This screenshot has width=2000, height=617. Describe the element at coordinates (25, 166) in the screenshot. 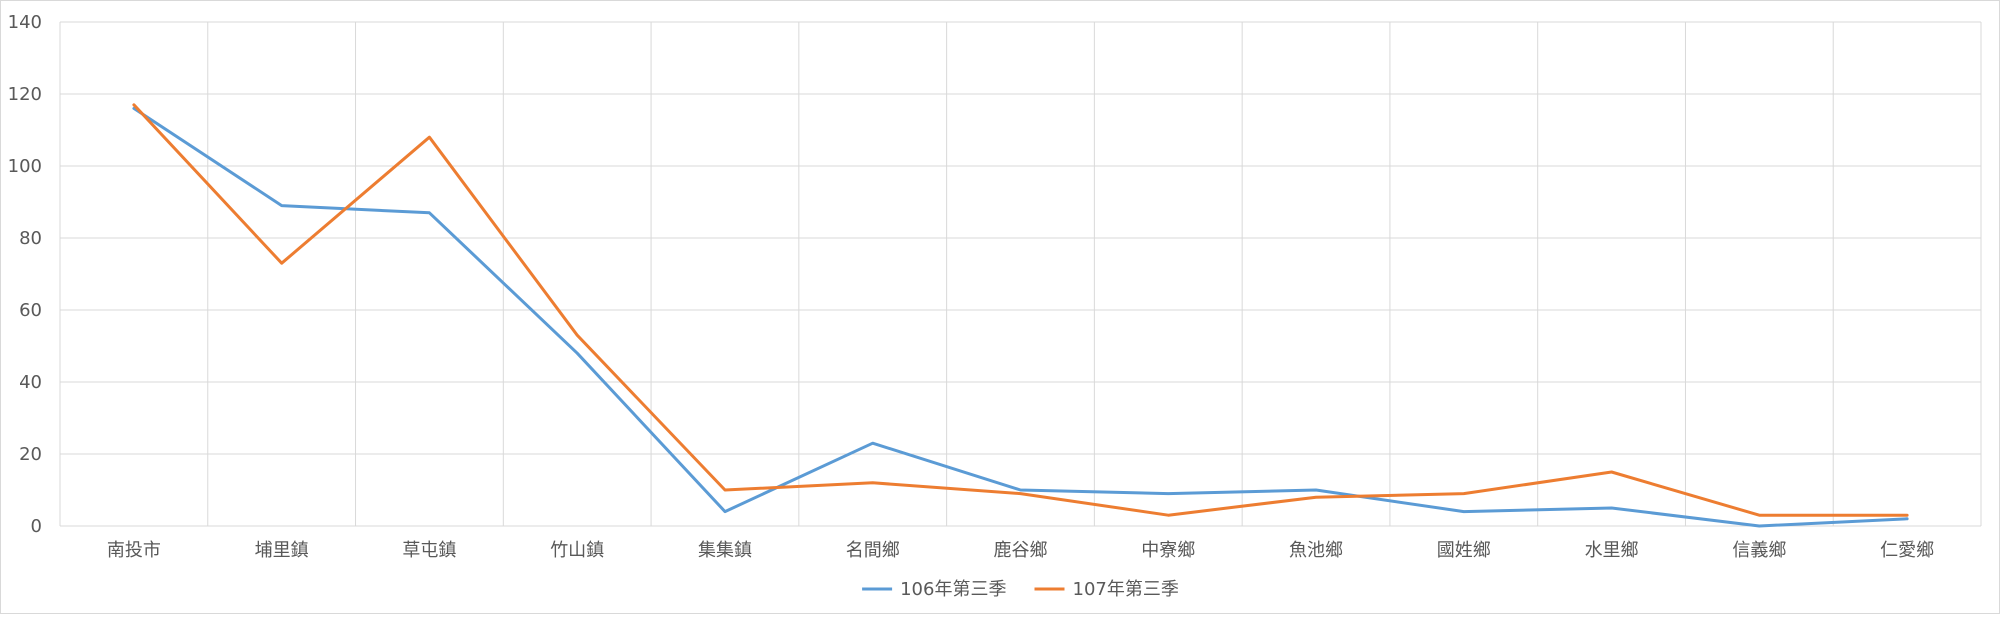

I see `y-tick-label: 100` at that location.